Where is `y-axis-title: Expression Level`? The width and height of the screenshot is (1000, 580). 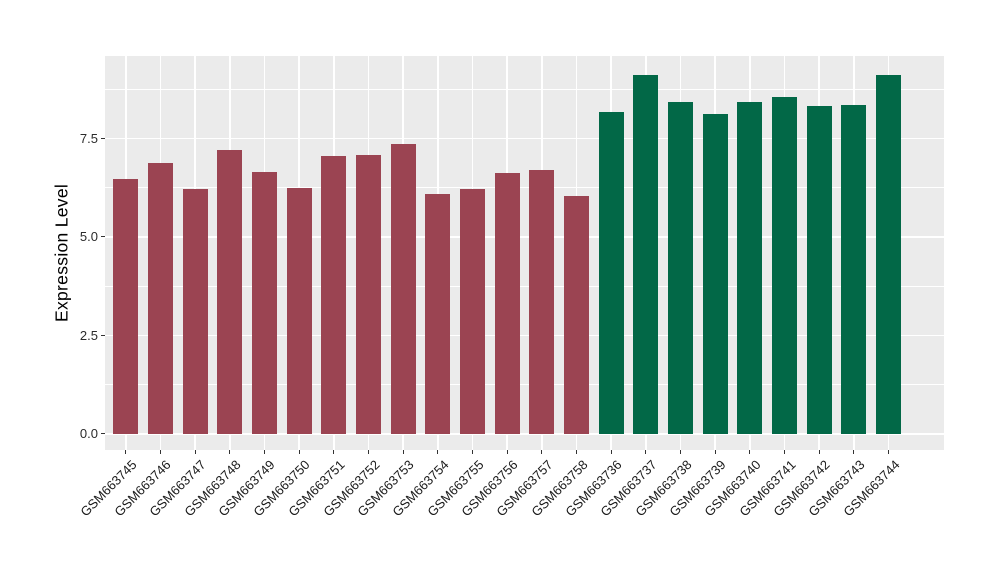
y-axis-title: Expression Level is located at coordinates (61, 253).